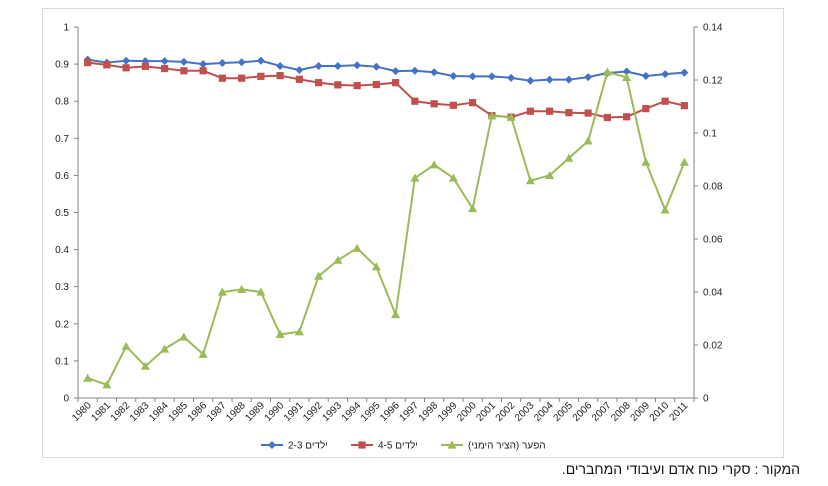 This screenshot has width=828, height=486. What do you see at coordinates (178, 412) in the screenshot?
I see `x-tick-label: 1985` at bounding box center [178, 412].